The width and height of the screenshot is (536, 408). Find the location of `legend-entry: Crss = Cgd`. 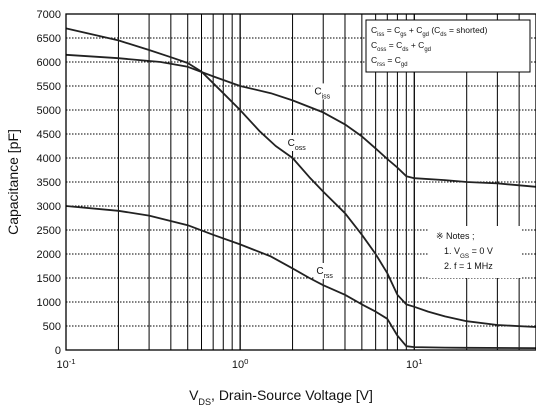

legend-entry: Crss = Cgd is located at coordinates (389, 61).